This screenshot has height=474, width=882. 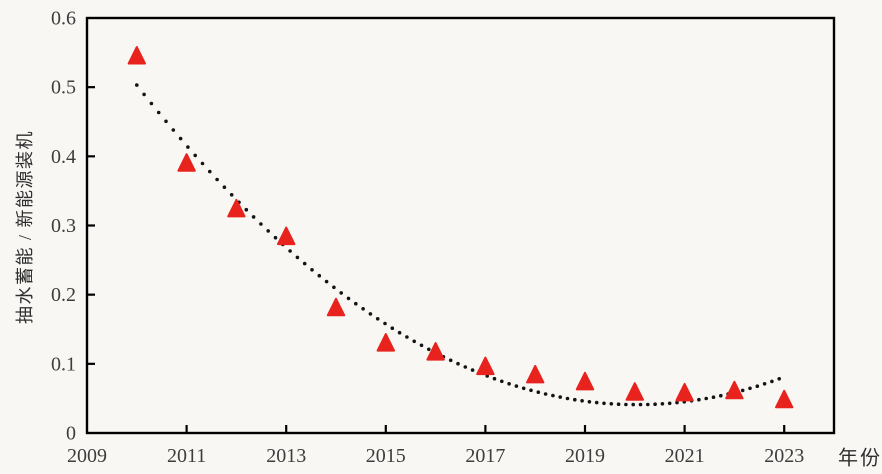 I want to click on data-point-marker-2022, so click(x=734, y=390).